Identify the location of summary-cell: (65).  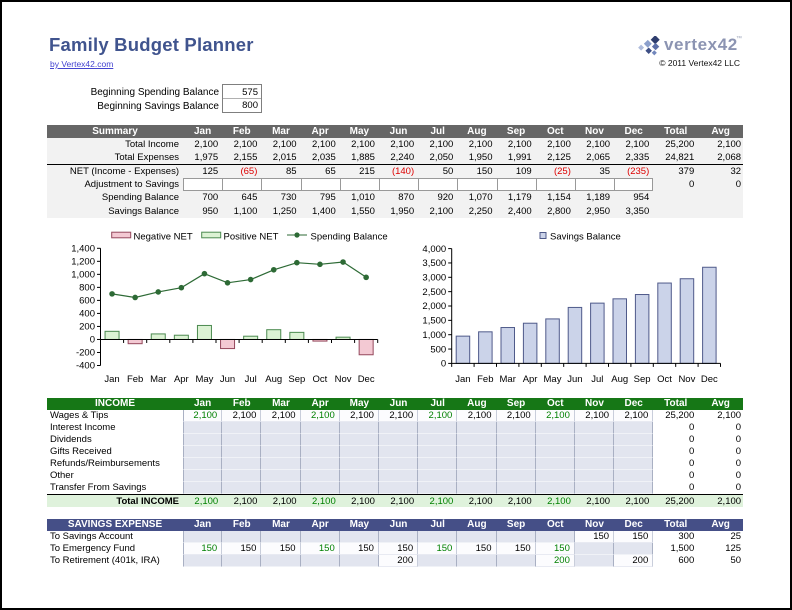
(249, 171).